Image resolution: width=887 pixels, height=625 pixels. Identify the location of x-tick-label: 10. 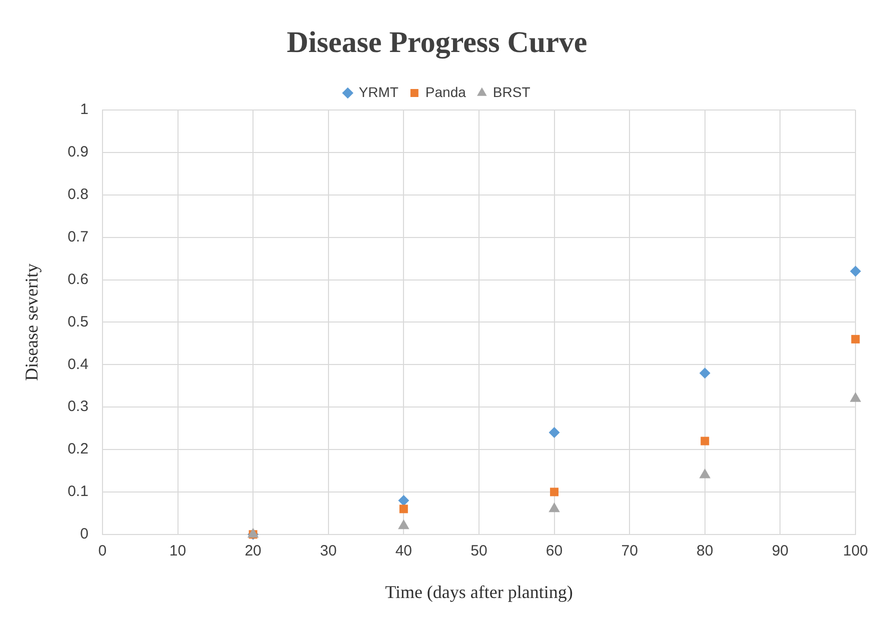
(177, 551).